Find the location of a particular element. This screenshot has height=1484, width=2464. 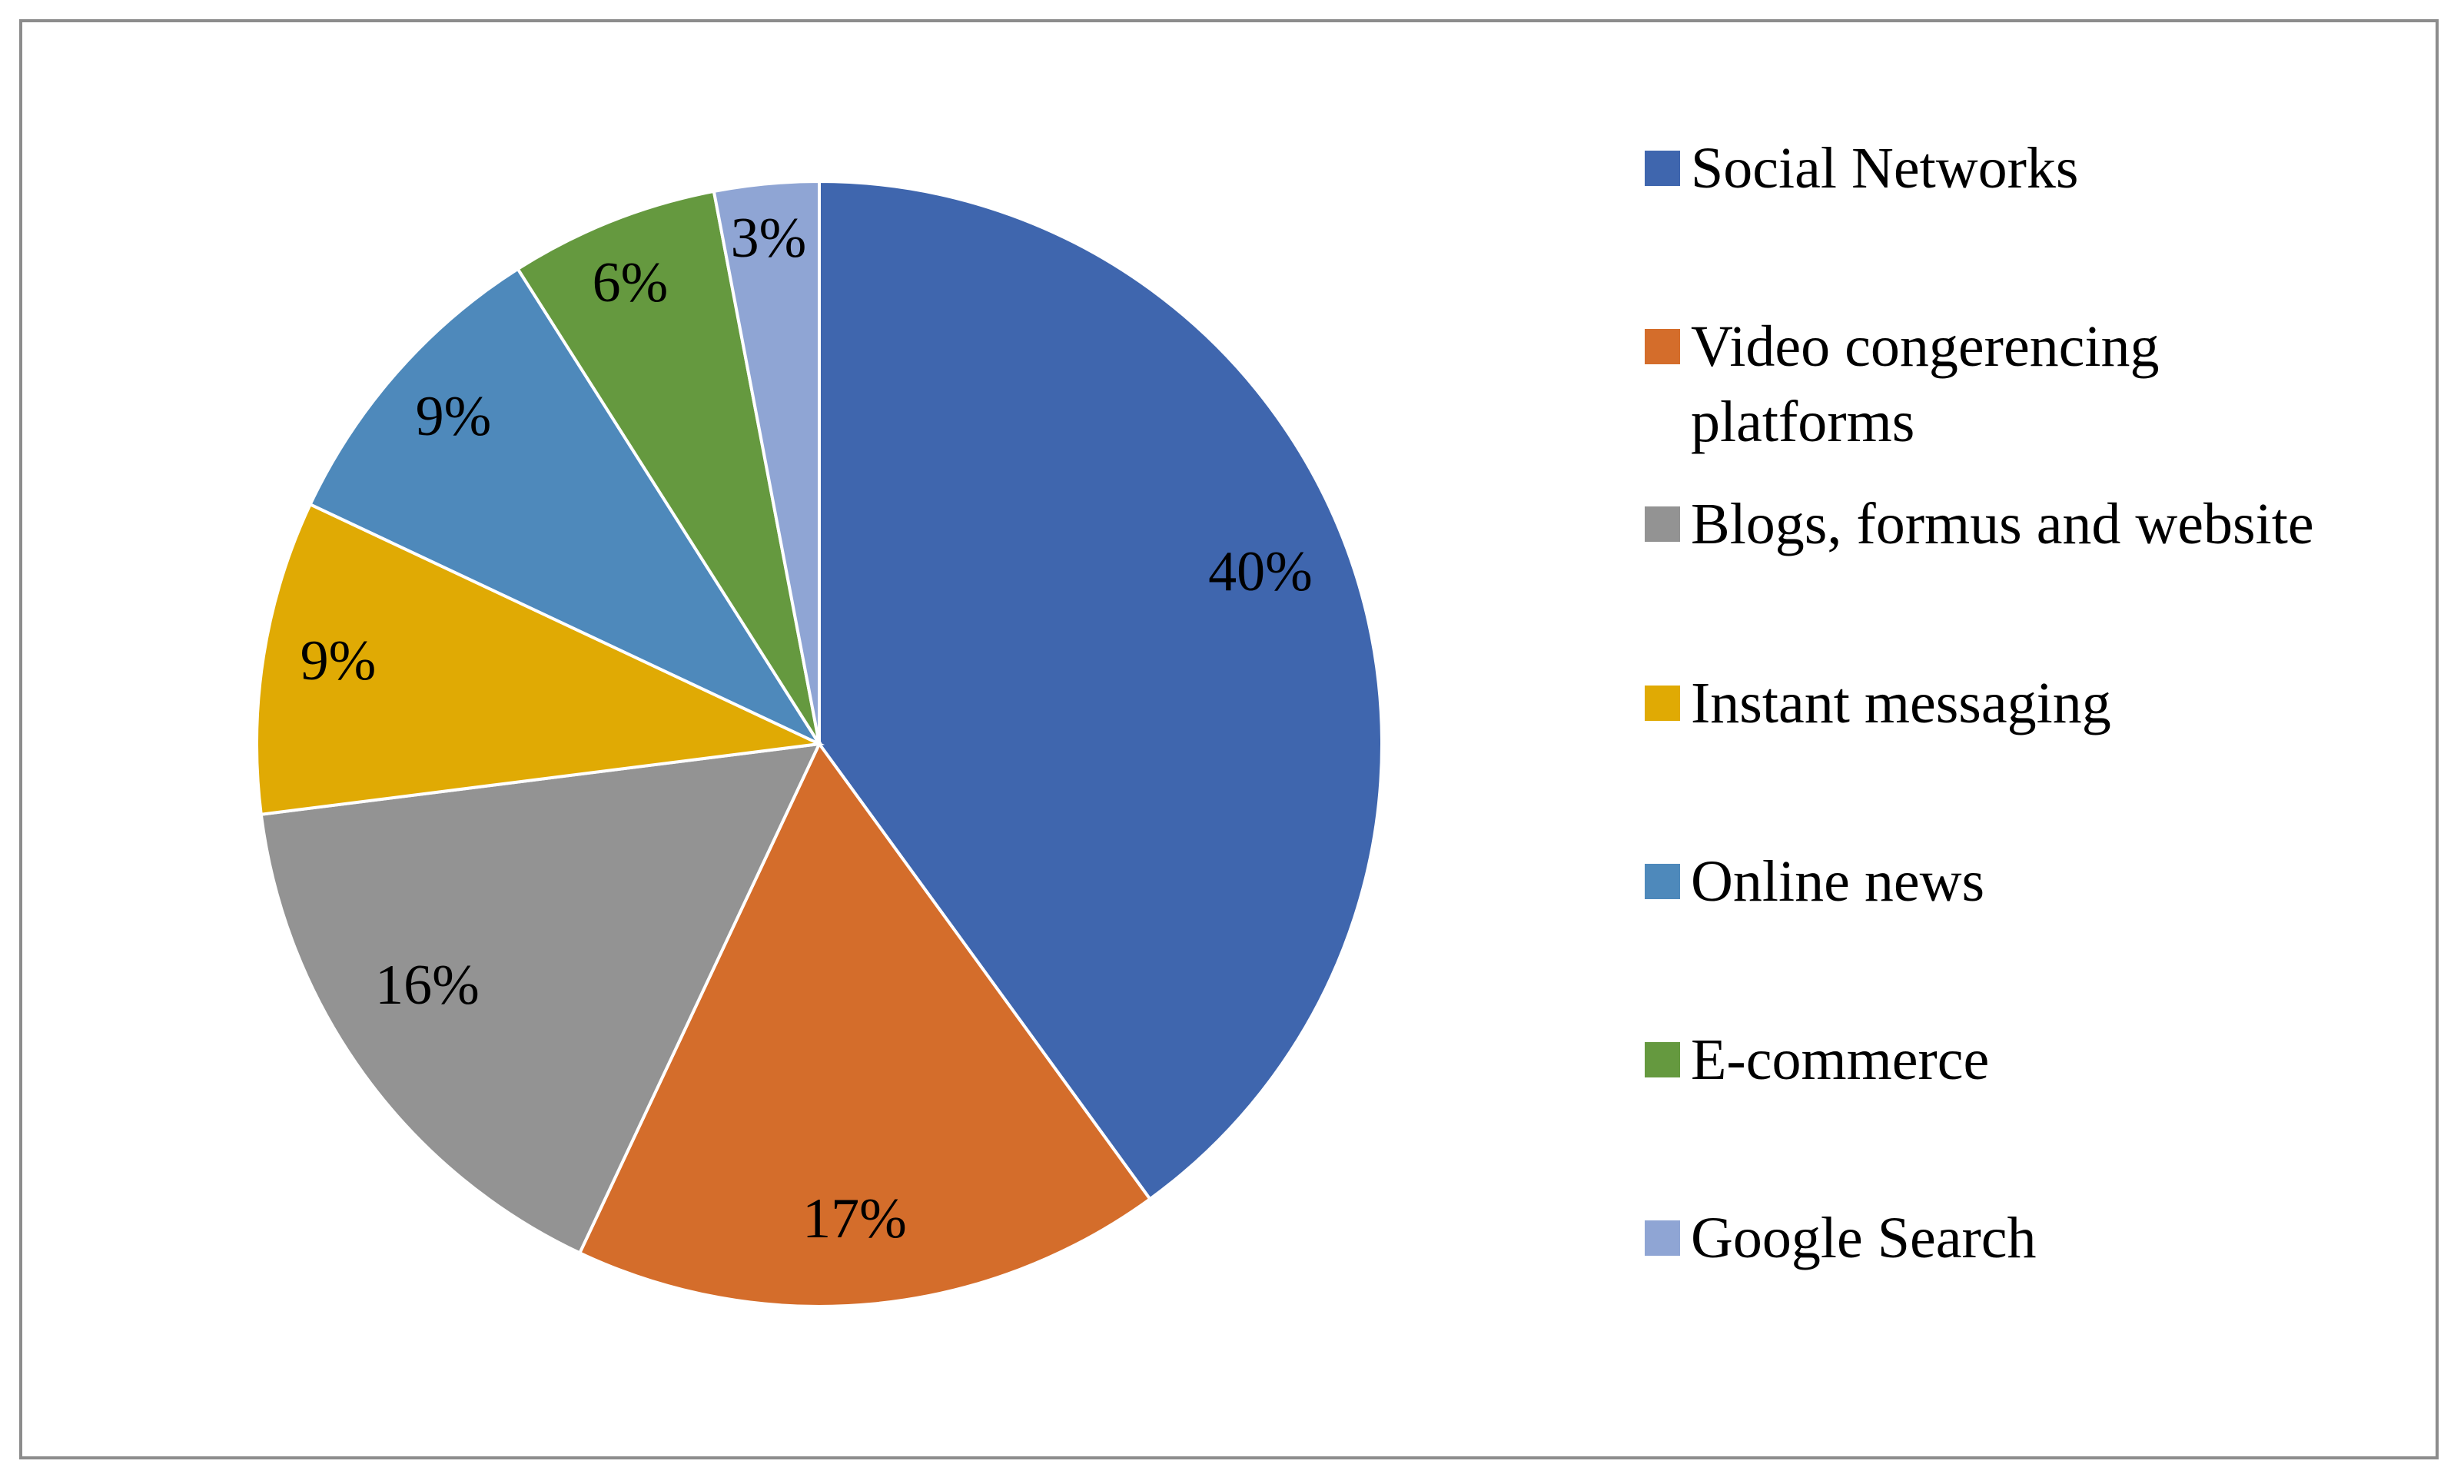

legend-item: Online news is located at coordinates (2029, 881).